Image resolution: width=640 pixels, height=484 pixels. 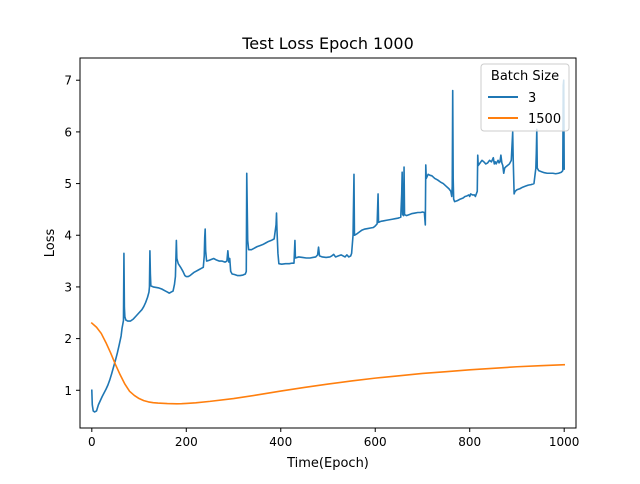 What do you see at coordinates (525, 76) in the screenshot?
I see `legend-title: Batch Size` at bounding box center [525, 76].